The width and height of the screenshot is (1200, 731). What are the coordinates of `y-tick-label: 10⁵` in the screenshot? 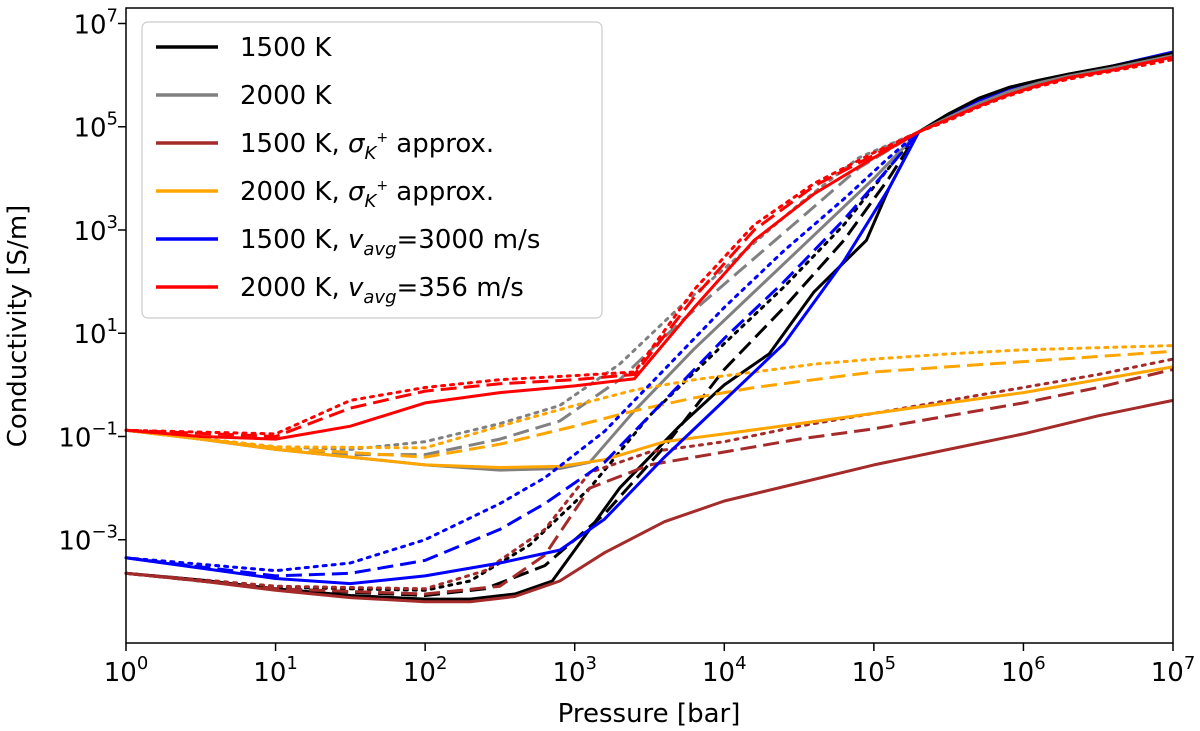 It's located at (95, 126).